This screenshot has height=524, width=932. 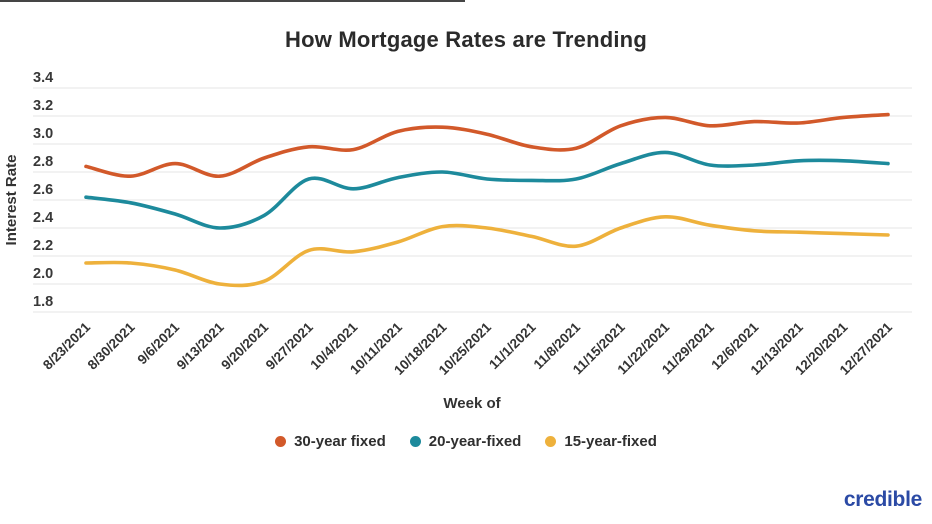 I want to click on x-tick-label: 9/13/2021, so click(x=200, y=345).